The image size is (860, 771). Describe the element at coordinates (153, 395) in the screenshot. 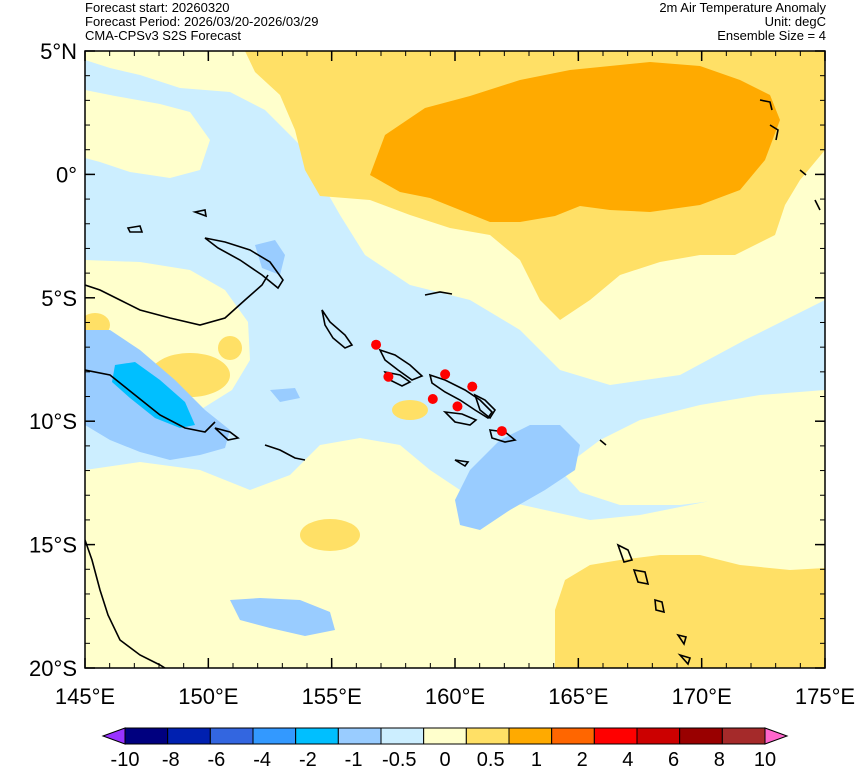

I see `region-cyan-blue` at that location.